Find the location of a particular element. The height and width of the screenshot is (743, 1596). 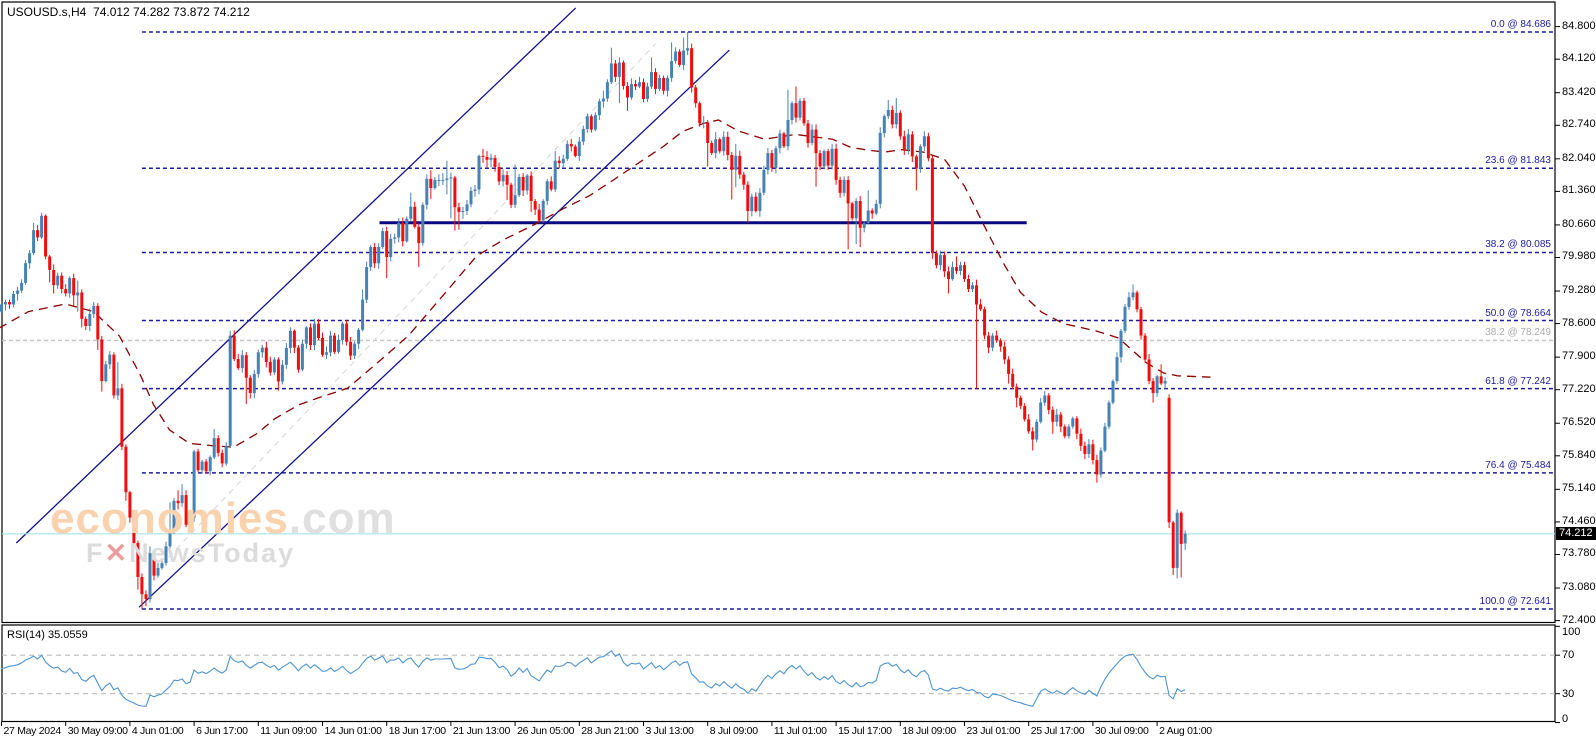

rsi-axis-label: 30 is located at coordinates (1568, 693).